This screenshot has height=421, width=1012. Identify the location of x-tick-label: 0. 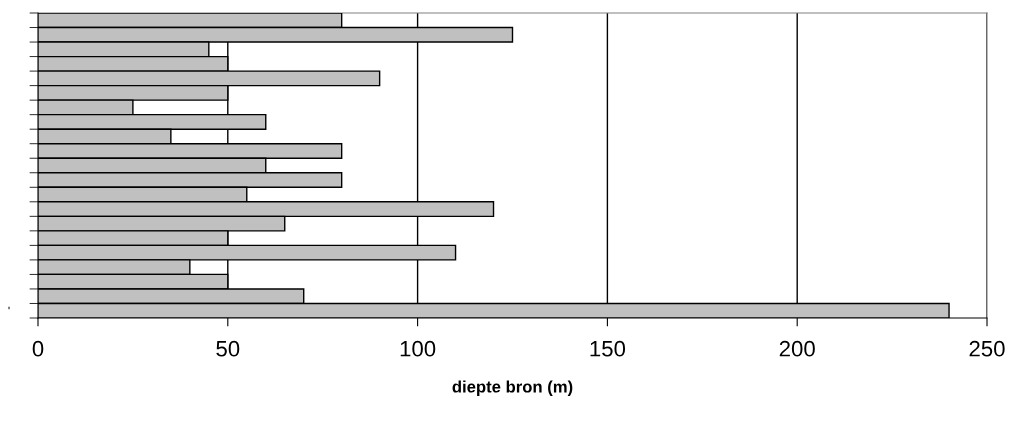
(38, 348).